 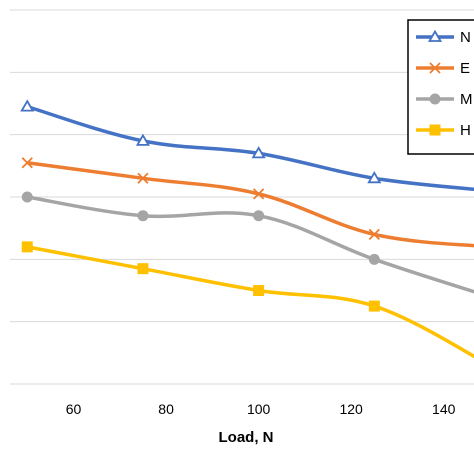 I want to click on legend-label: M, so click(x=466, y=99).